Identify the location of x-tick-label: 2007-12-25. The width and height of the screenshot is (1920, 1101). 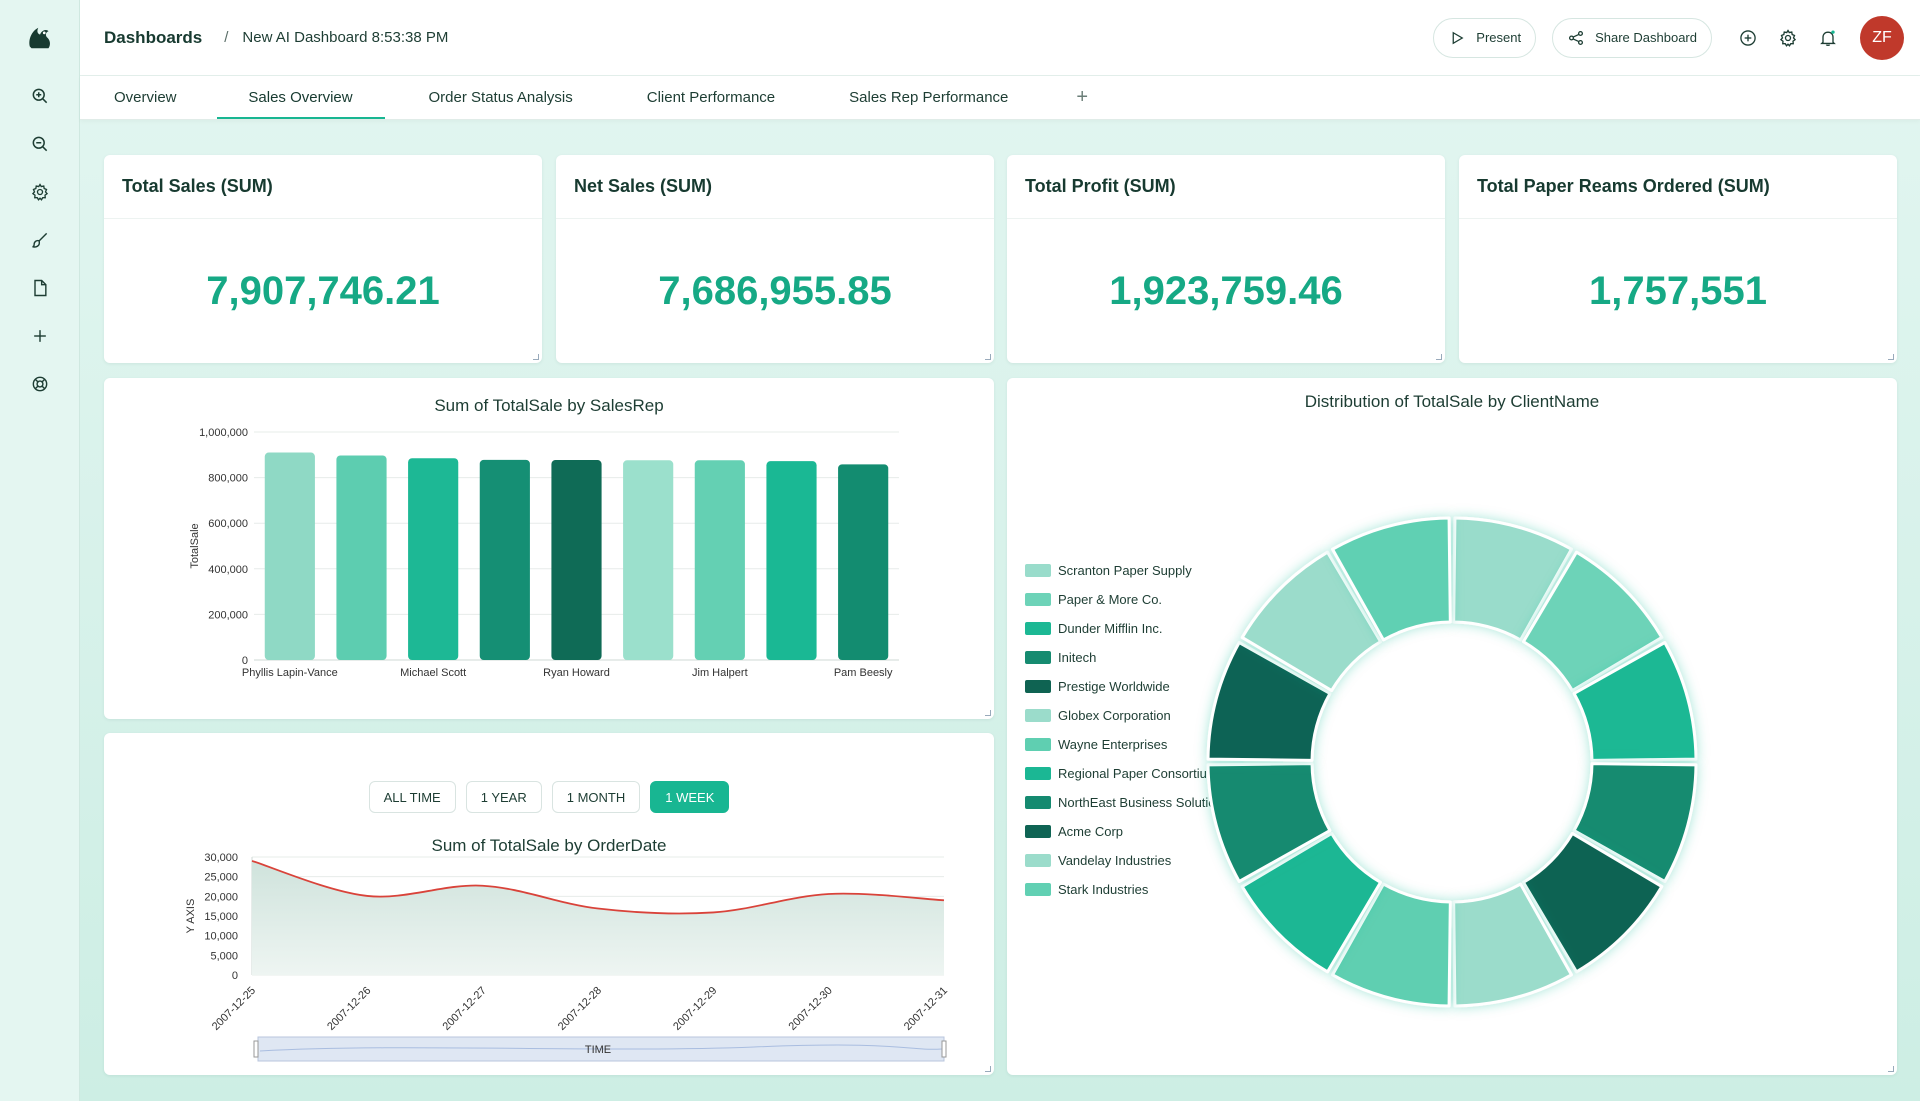
(234, 1009).